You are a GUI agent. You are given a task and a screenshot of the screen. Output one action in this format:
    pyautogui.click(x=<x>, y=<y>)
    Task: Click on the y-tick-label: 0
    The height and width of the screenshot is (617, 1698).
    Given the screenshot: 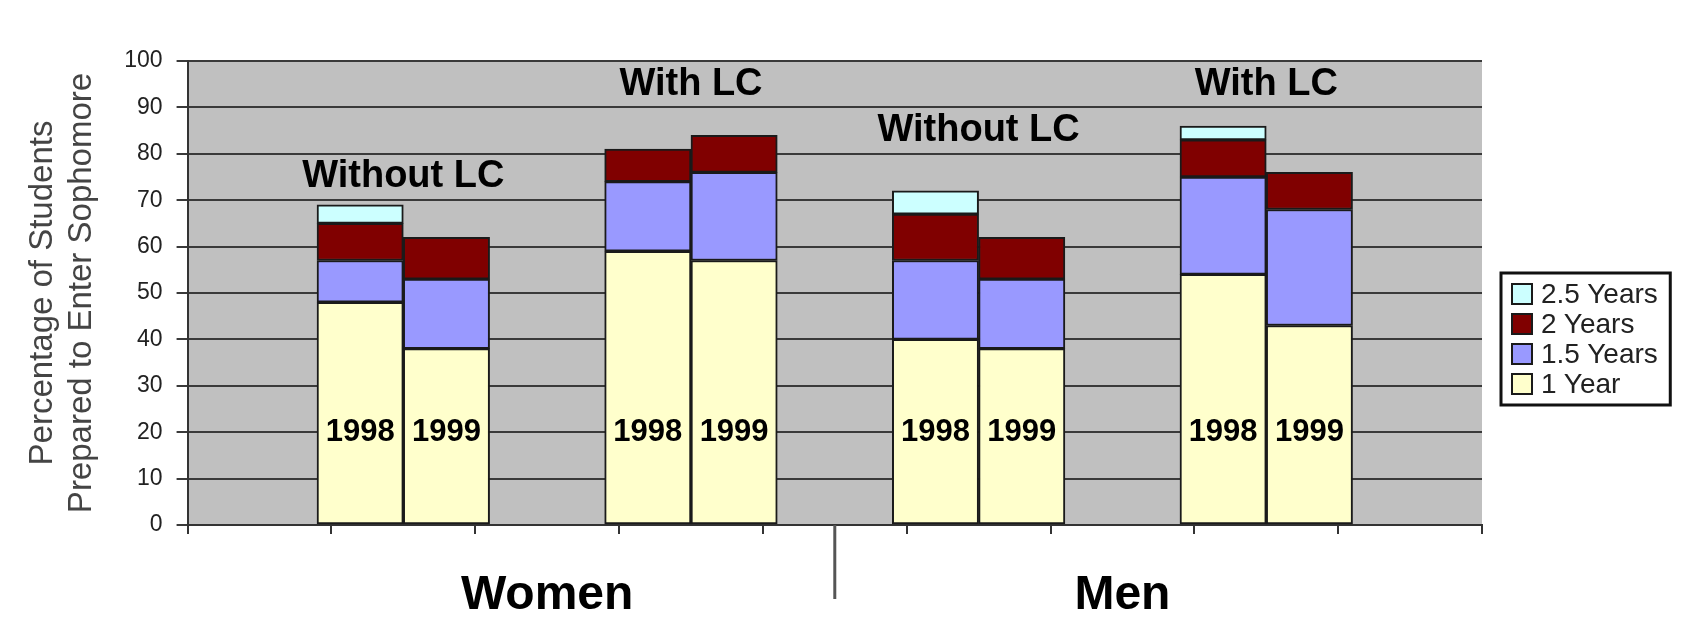 What is the action you would take?
    pyautogui.click(x=156, y=523)
    